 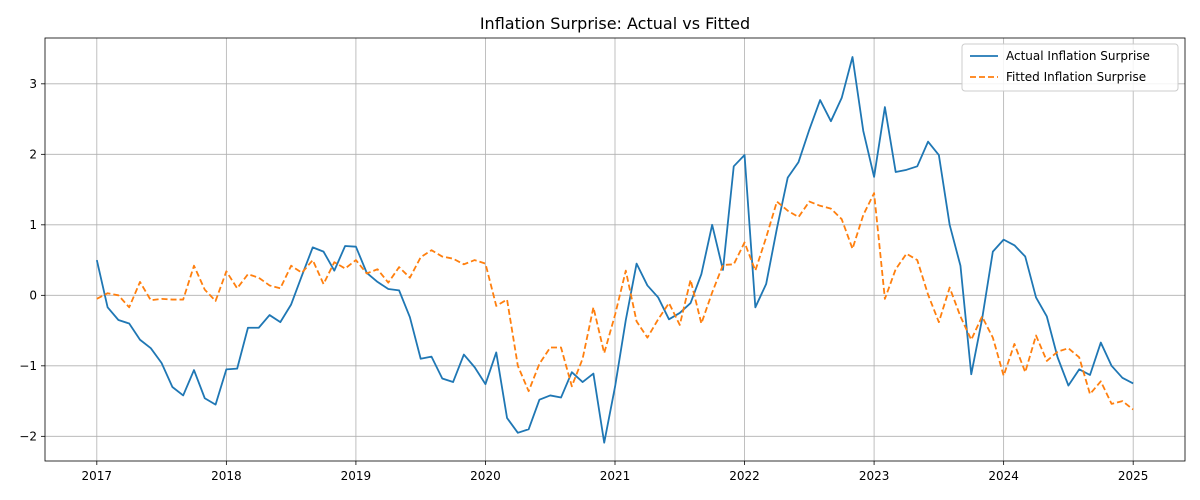 I want to click on x-tick-label: 2017, so click(x=97, y=476).